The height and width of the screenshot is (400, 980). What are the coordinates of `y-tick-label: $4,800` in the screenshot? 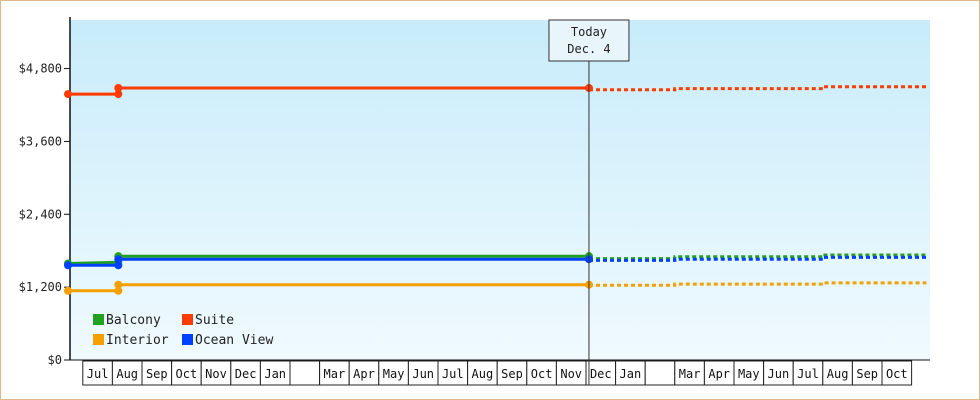 It's located at (40, 69).